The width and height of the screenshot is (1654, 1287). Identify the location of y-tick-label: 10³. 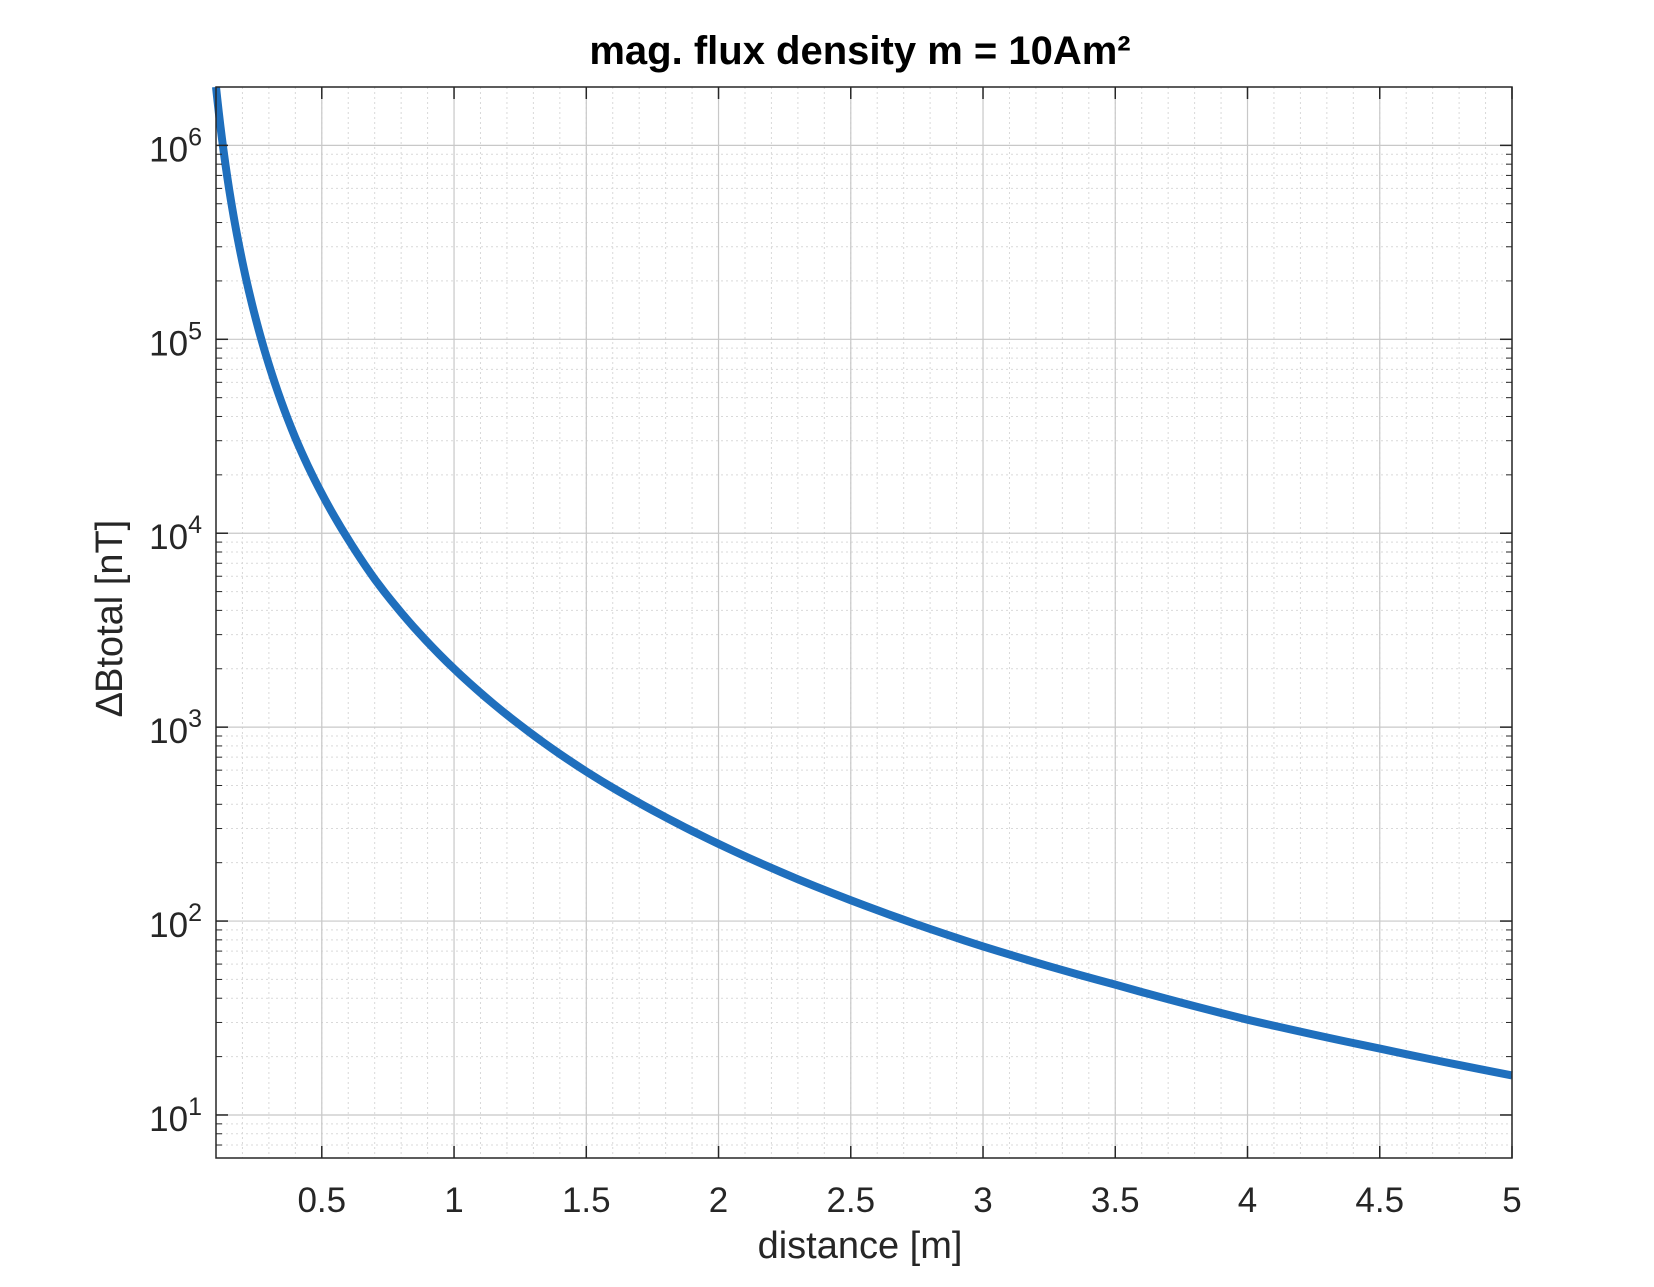
(175, 728).